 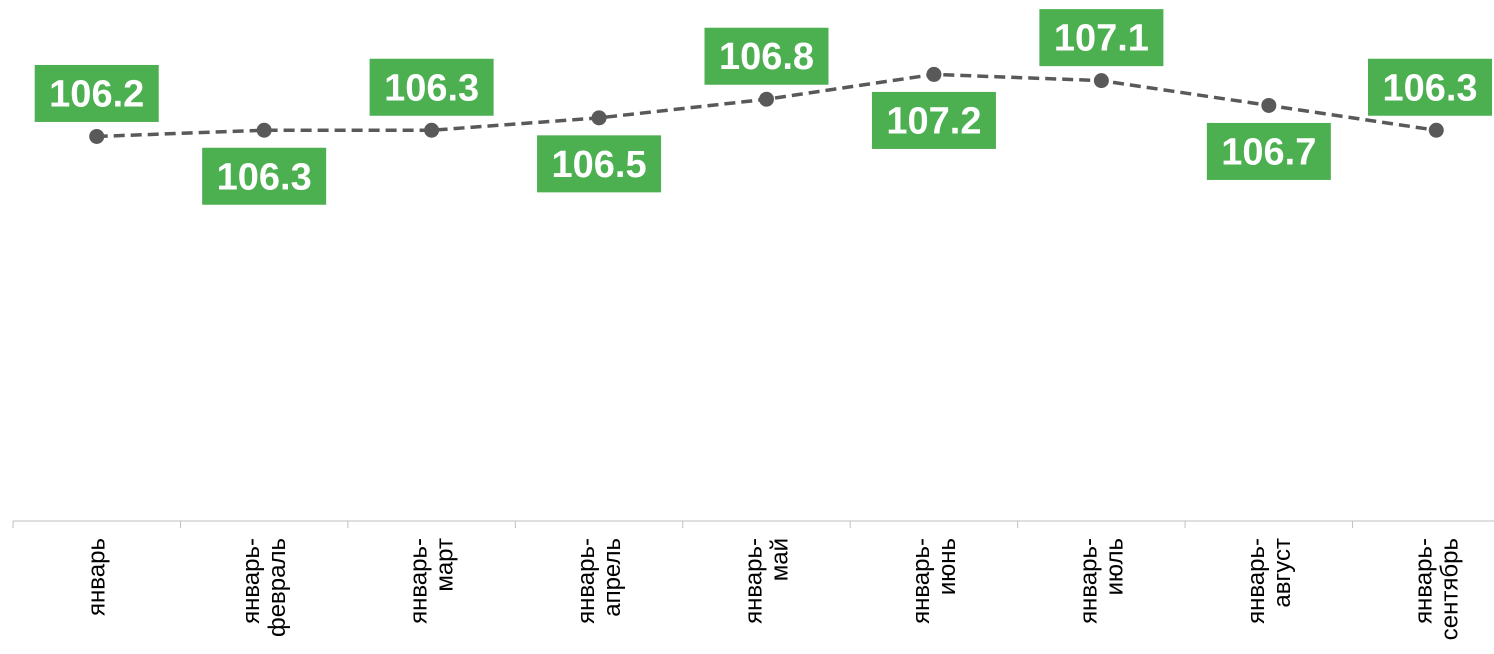 I want to click on x-tick-label-line: май, so click(x=780, y=559).